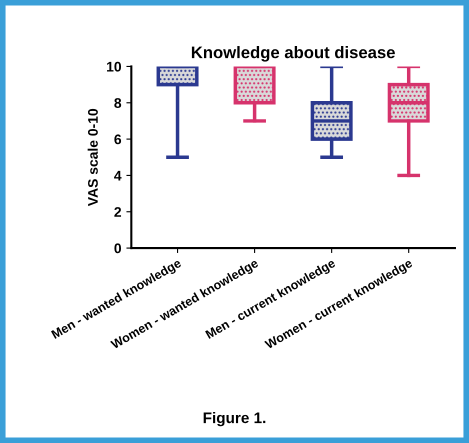 The height and width of the screenshot is (443, 469). Describe the element at coordinates (93, 157) in the screenshot. I see `y-axis-title: VAS scale 0-10` at that location.